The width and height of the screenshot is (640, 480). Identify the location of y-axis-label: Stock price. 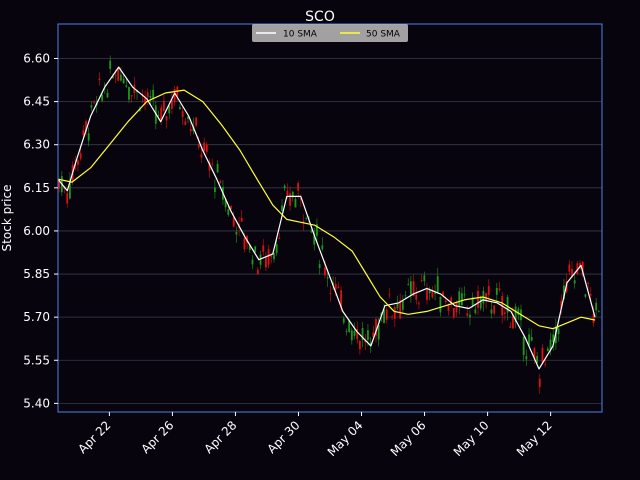
(7, 218).